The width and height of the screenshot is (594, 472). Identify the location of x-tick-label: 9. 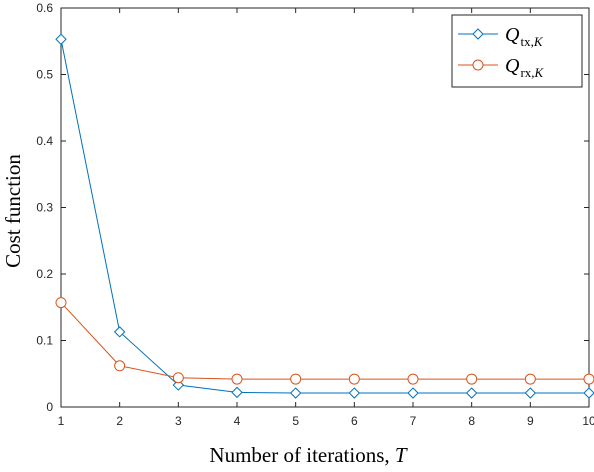
(530, 421).